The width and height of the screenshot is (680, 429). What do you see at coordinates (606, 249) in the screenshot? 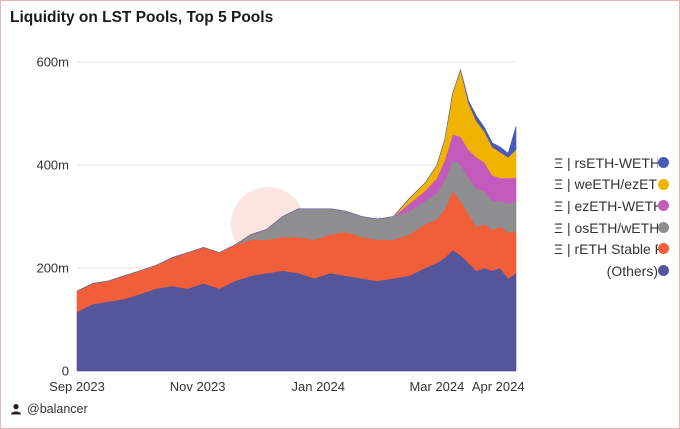
I see `legend-label: Ξ | rETH Stable Pool` at bounding box center [606, 249].